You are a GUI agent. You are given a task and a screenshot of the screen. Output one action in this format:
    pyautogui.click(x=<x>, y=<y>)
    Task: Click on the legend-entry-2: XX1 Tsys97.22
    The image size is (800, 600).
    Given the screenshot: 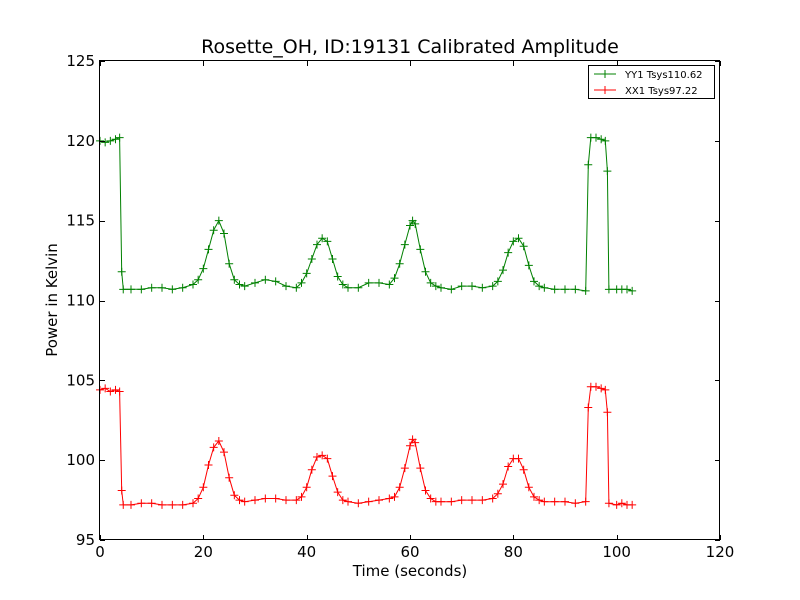 What is the action you would take?
    pyautogui.click(x=646, y=91)
    